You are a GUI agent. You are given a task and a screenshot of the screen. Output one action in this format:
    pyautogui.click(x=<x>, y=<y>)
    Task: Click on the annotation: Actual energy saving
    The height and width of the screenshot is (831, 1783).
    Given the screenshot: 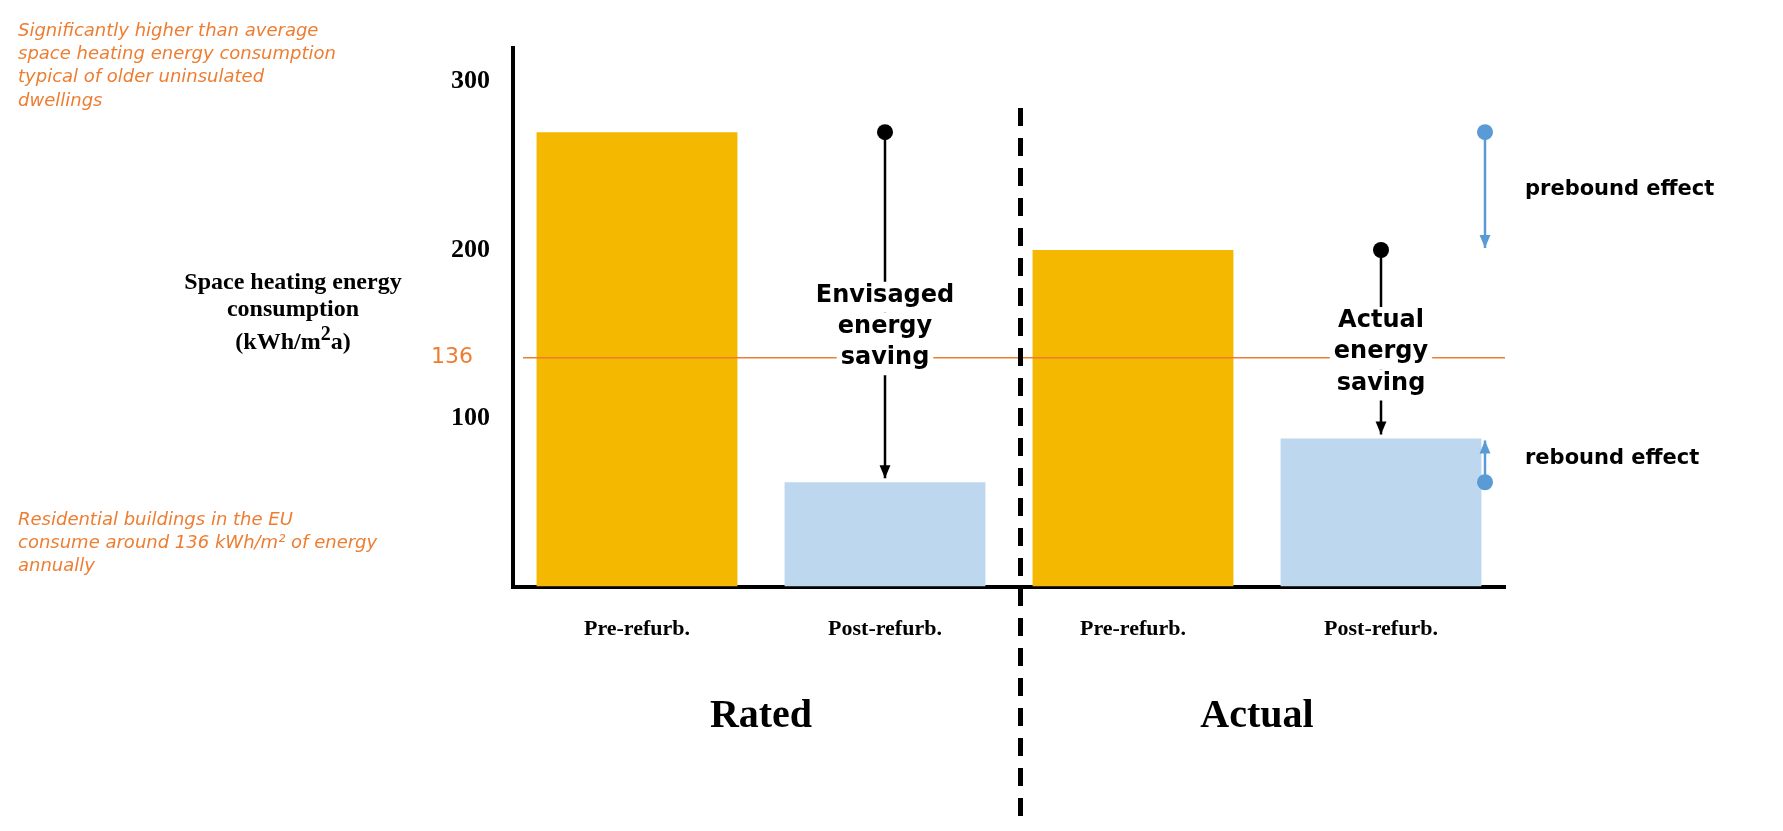 What is the action you would take?
    pyautogui.click(x=1381, y=350)
    